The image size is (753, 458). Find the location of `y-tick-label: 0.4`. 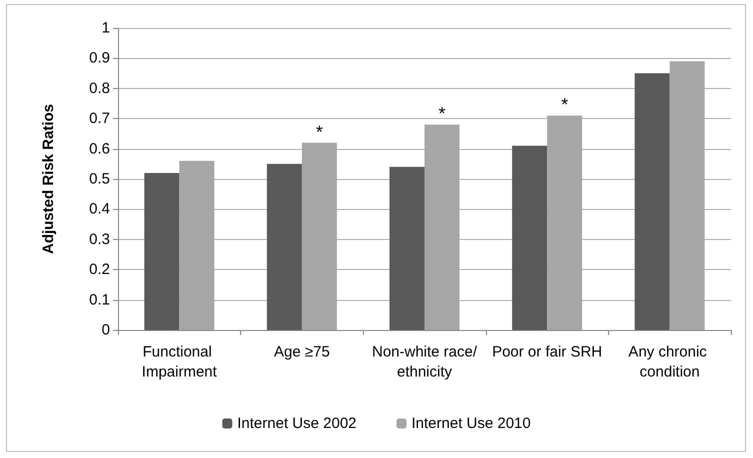

y-tick-label: 0.4 is located at coordinates (99, 209).